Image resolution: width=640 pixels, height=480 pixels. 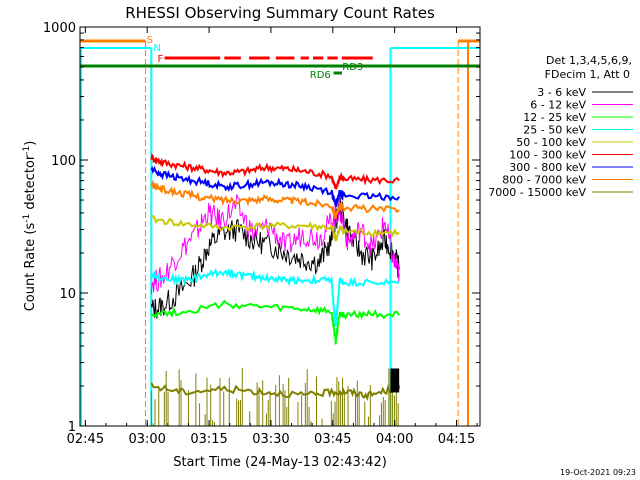 I want to click on rd-label-top: RD3, so click(x=352, y=67).